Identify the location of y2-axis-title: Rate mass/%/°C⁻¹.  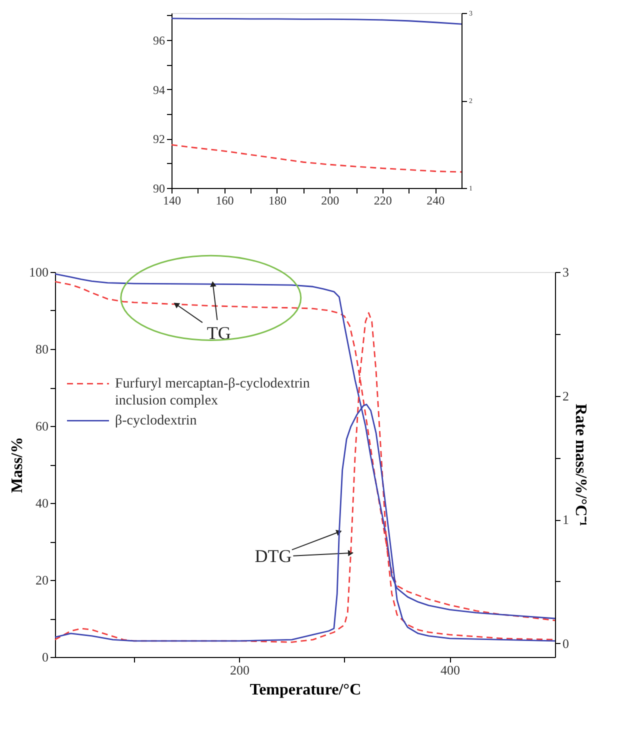
(580, 465).